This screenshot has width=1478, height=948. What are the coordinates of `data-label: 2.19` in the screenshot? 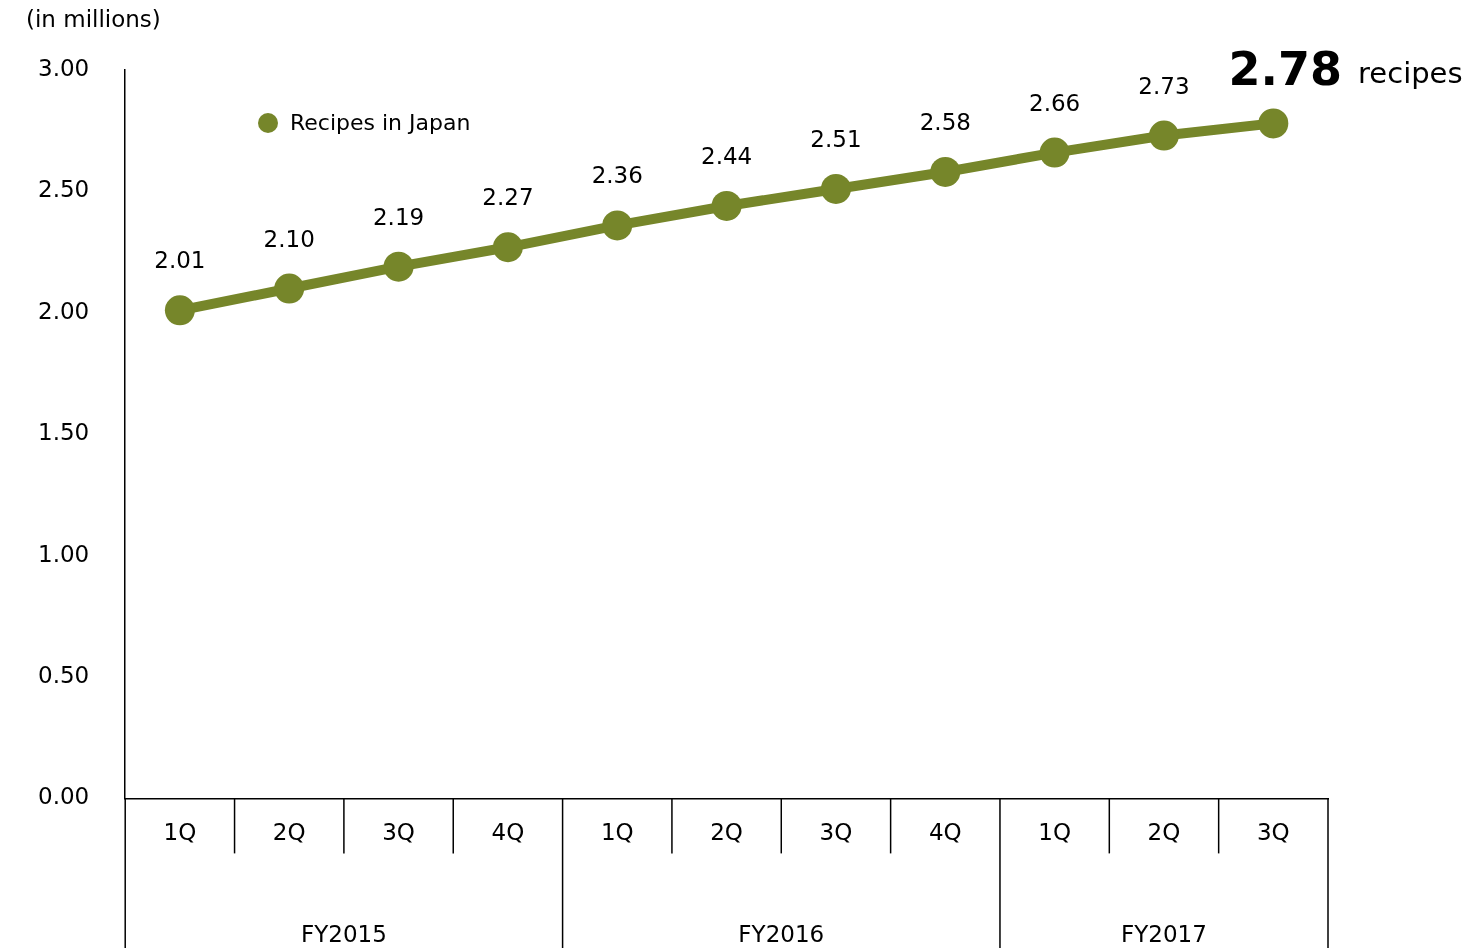 It's located at (398, 216).